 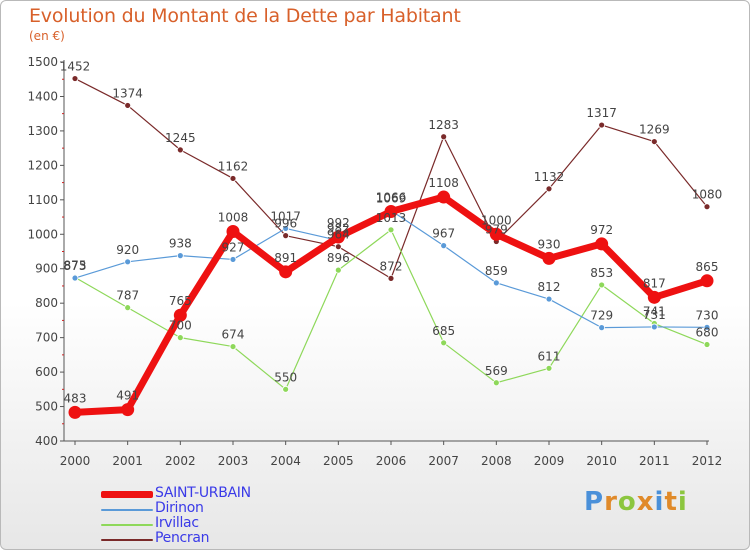 What do you see at coordinates (496, 461) in the screenshot?
I see `x-tick-label: 2008` at bounding box center [496, 461].